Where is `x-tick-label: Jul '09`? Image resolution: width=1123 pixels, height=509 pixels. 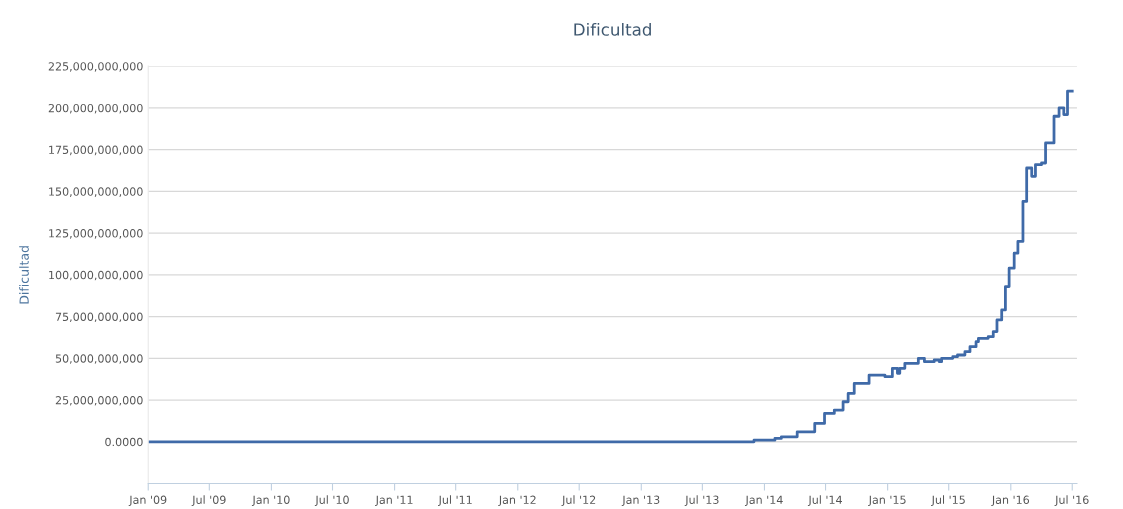 x-tick-label: Jul '09 is located at coordinates (208, 501).